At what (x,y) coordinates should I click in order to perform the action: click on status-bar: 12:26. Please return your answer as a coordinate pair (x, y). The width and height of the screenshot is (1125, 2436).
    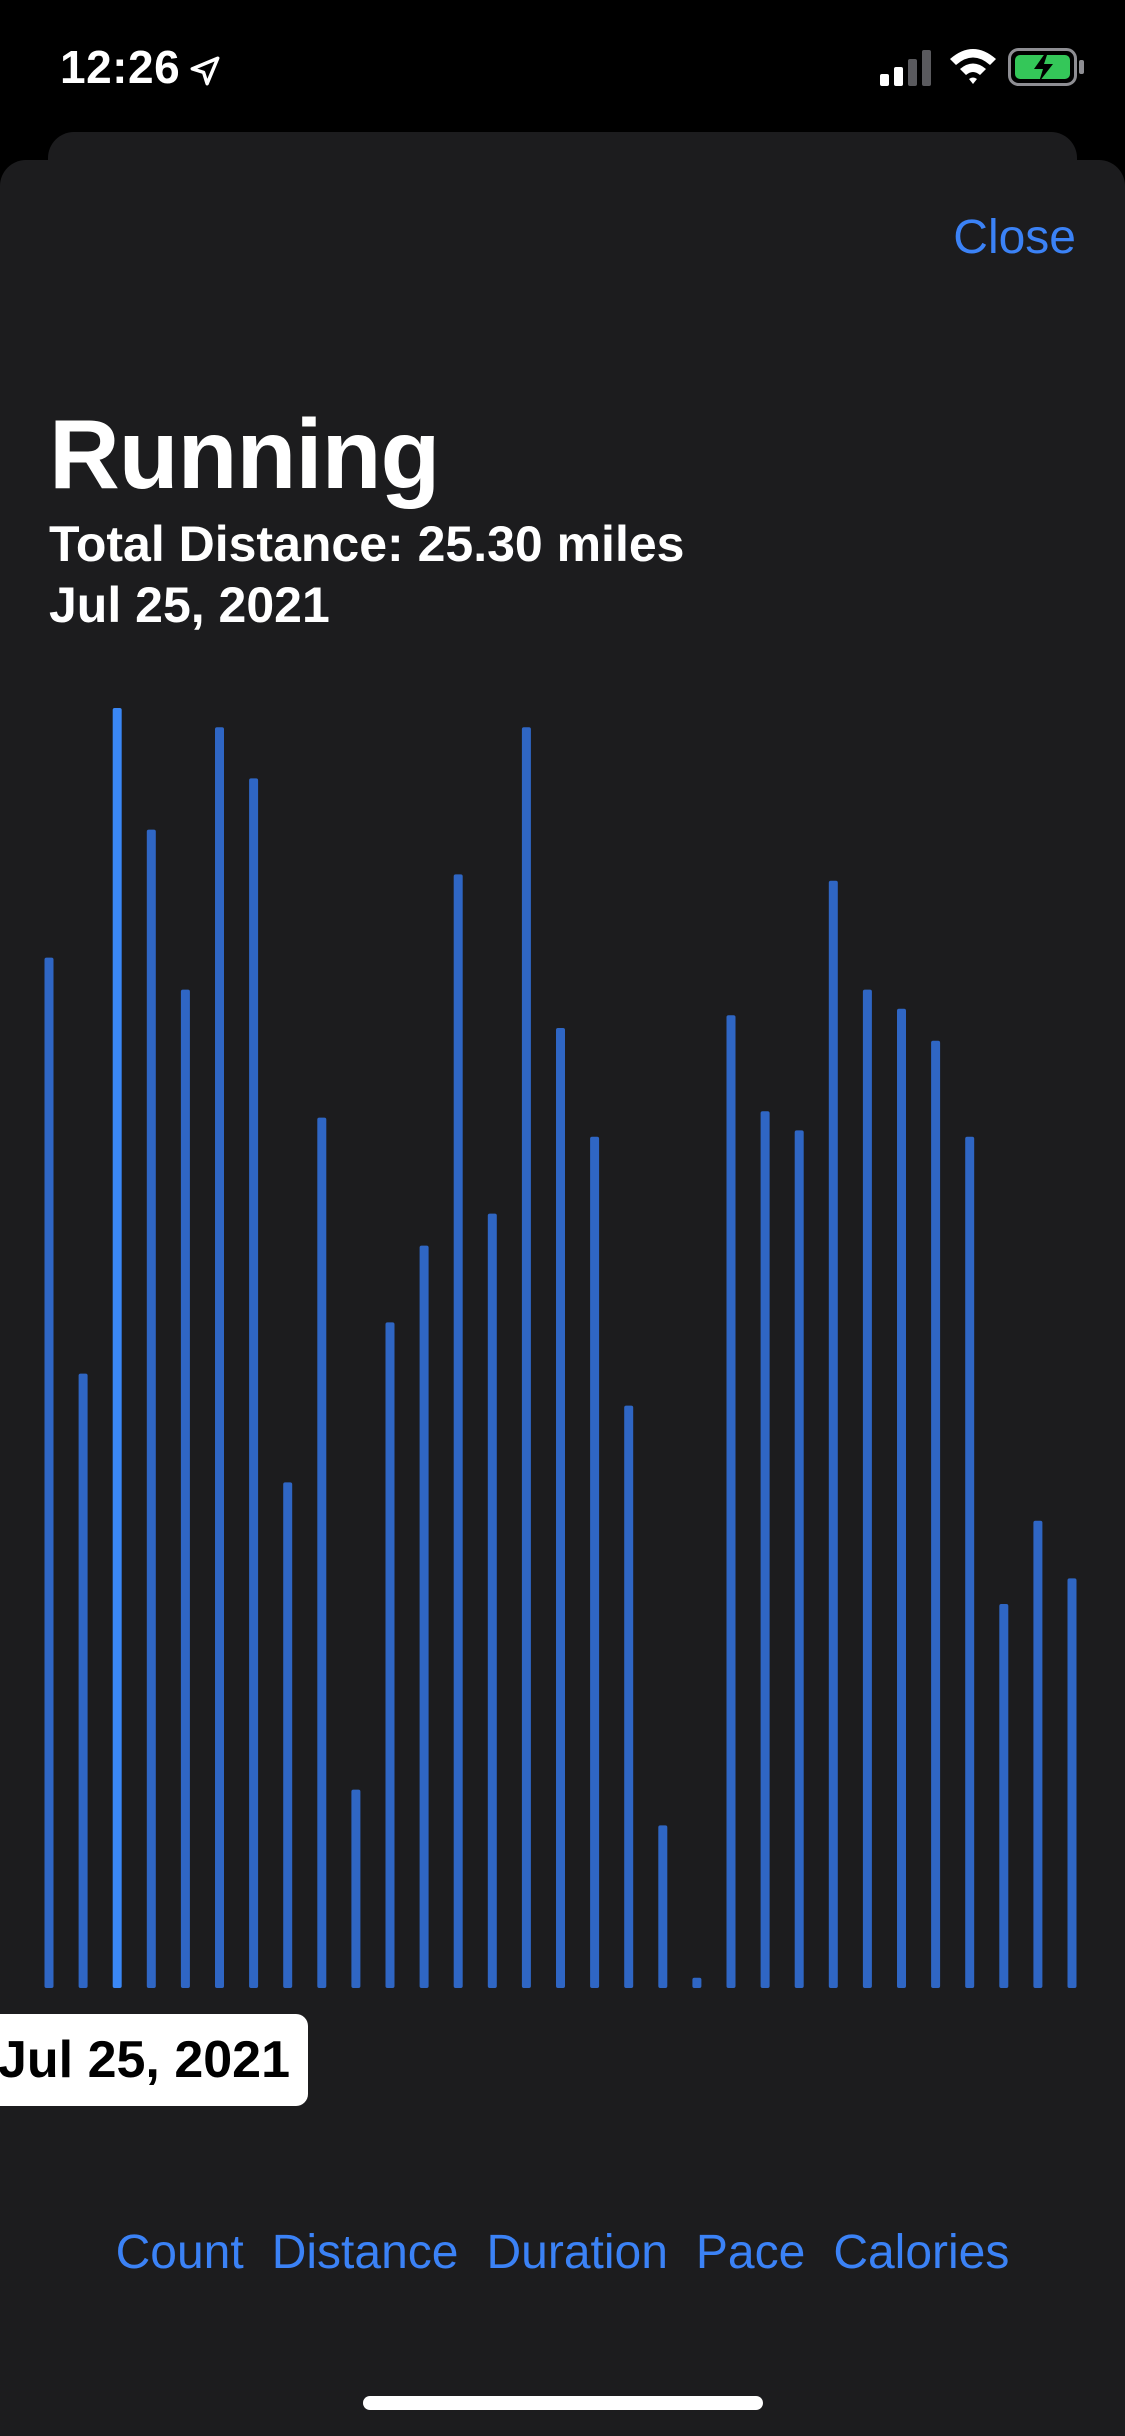
    Looking at the image, I should click on (562, 67).